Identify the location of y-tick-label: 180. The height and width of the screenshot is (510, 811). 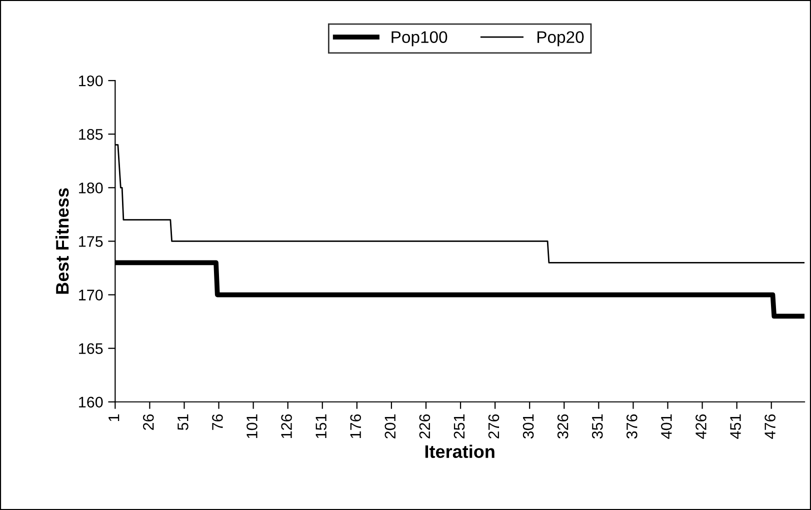
(91, 188).